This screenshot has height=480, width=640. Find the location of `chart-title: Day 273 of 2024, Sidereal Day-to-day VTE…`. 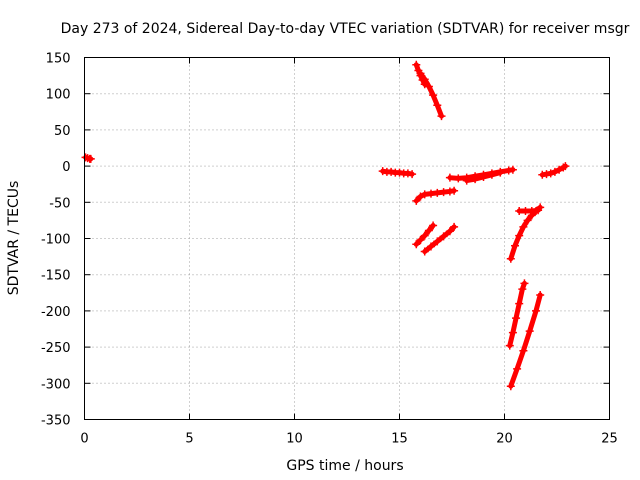

chart-title: Day 273 of 2024, Sidereal Day-to-day VTE… is located at coordinates (345, 29).